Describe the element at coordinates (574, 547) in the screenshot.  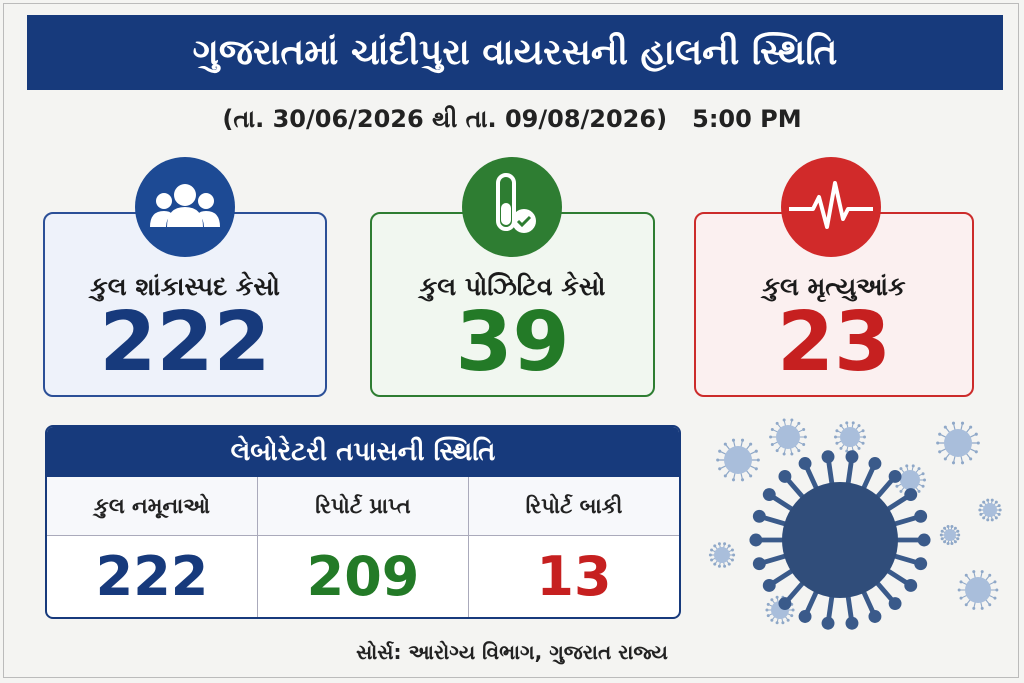
I see `lab-column: રિપોર્ટ બાકી 13` at that location.